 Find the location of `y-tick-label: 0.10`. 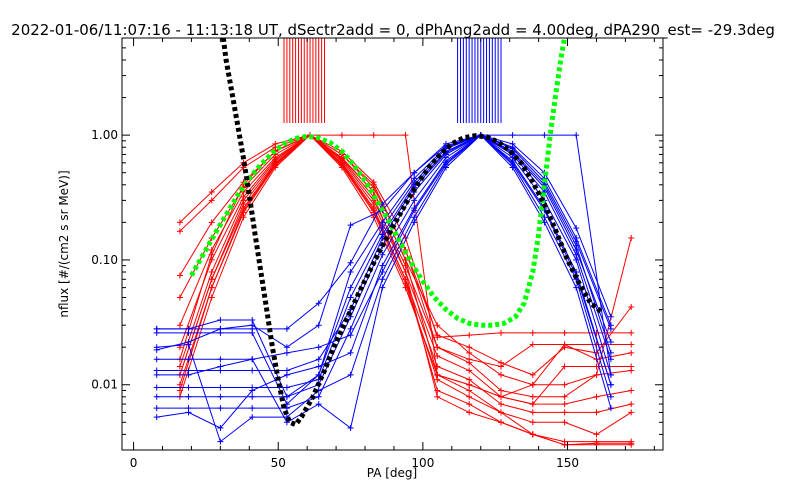

y-tick-label: 0.10 is located at coordinates (104, 260).